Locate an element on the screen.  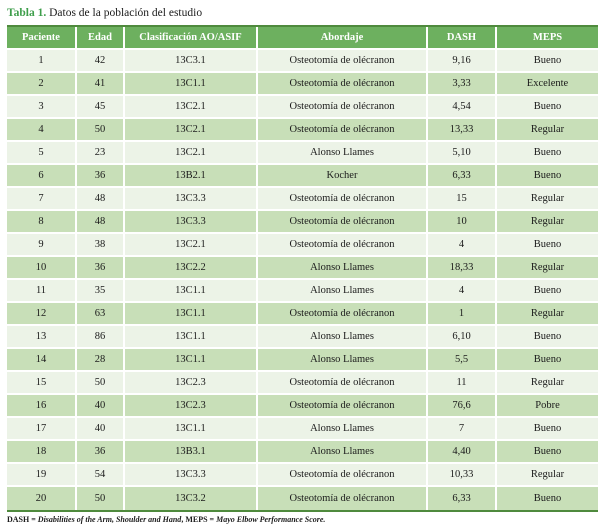
cell-dash: 6,10 is located at coordinates (462, 337).